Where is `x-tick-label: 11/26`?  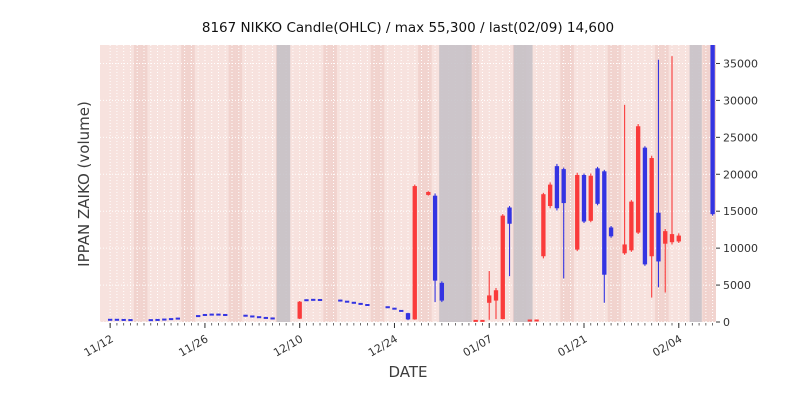 x-tick-label: 11/26 is located at coordinates (193, 345).